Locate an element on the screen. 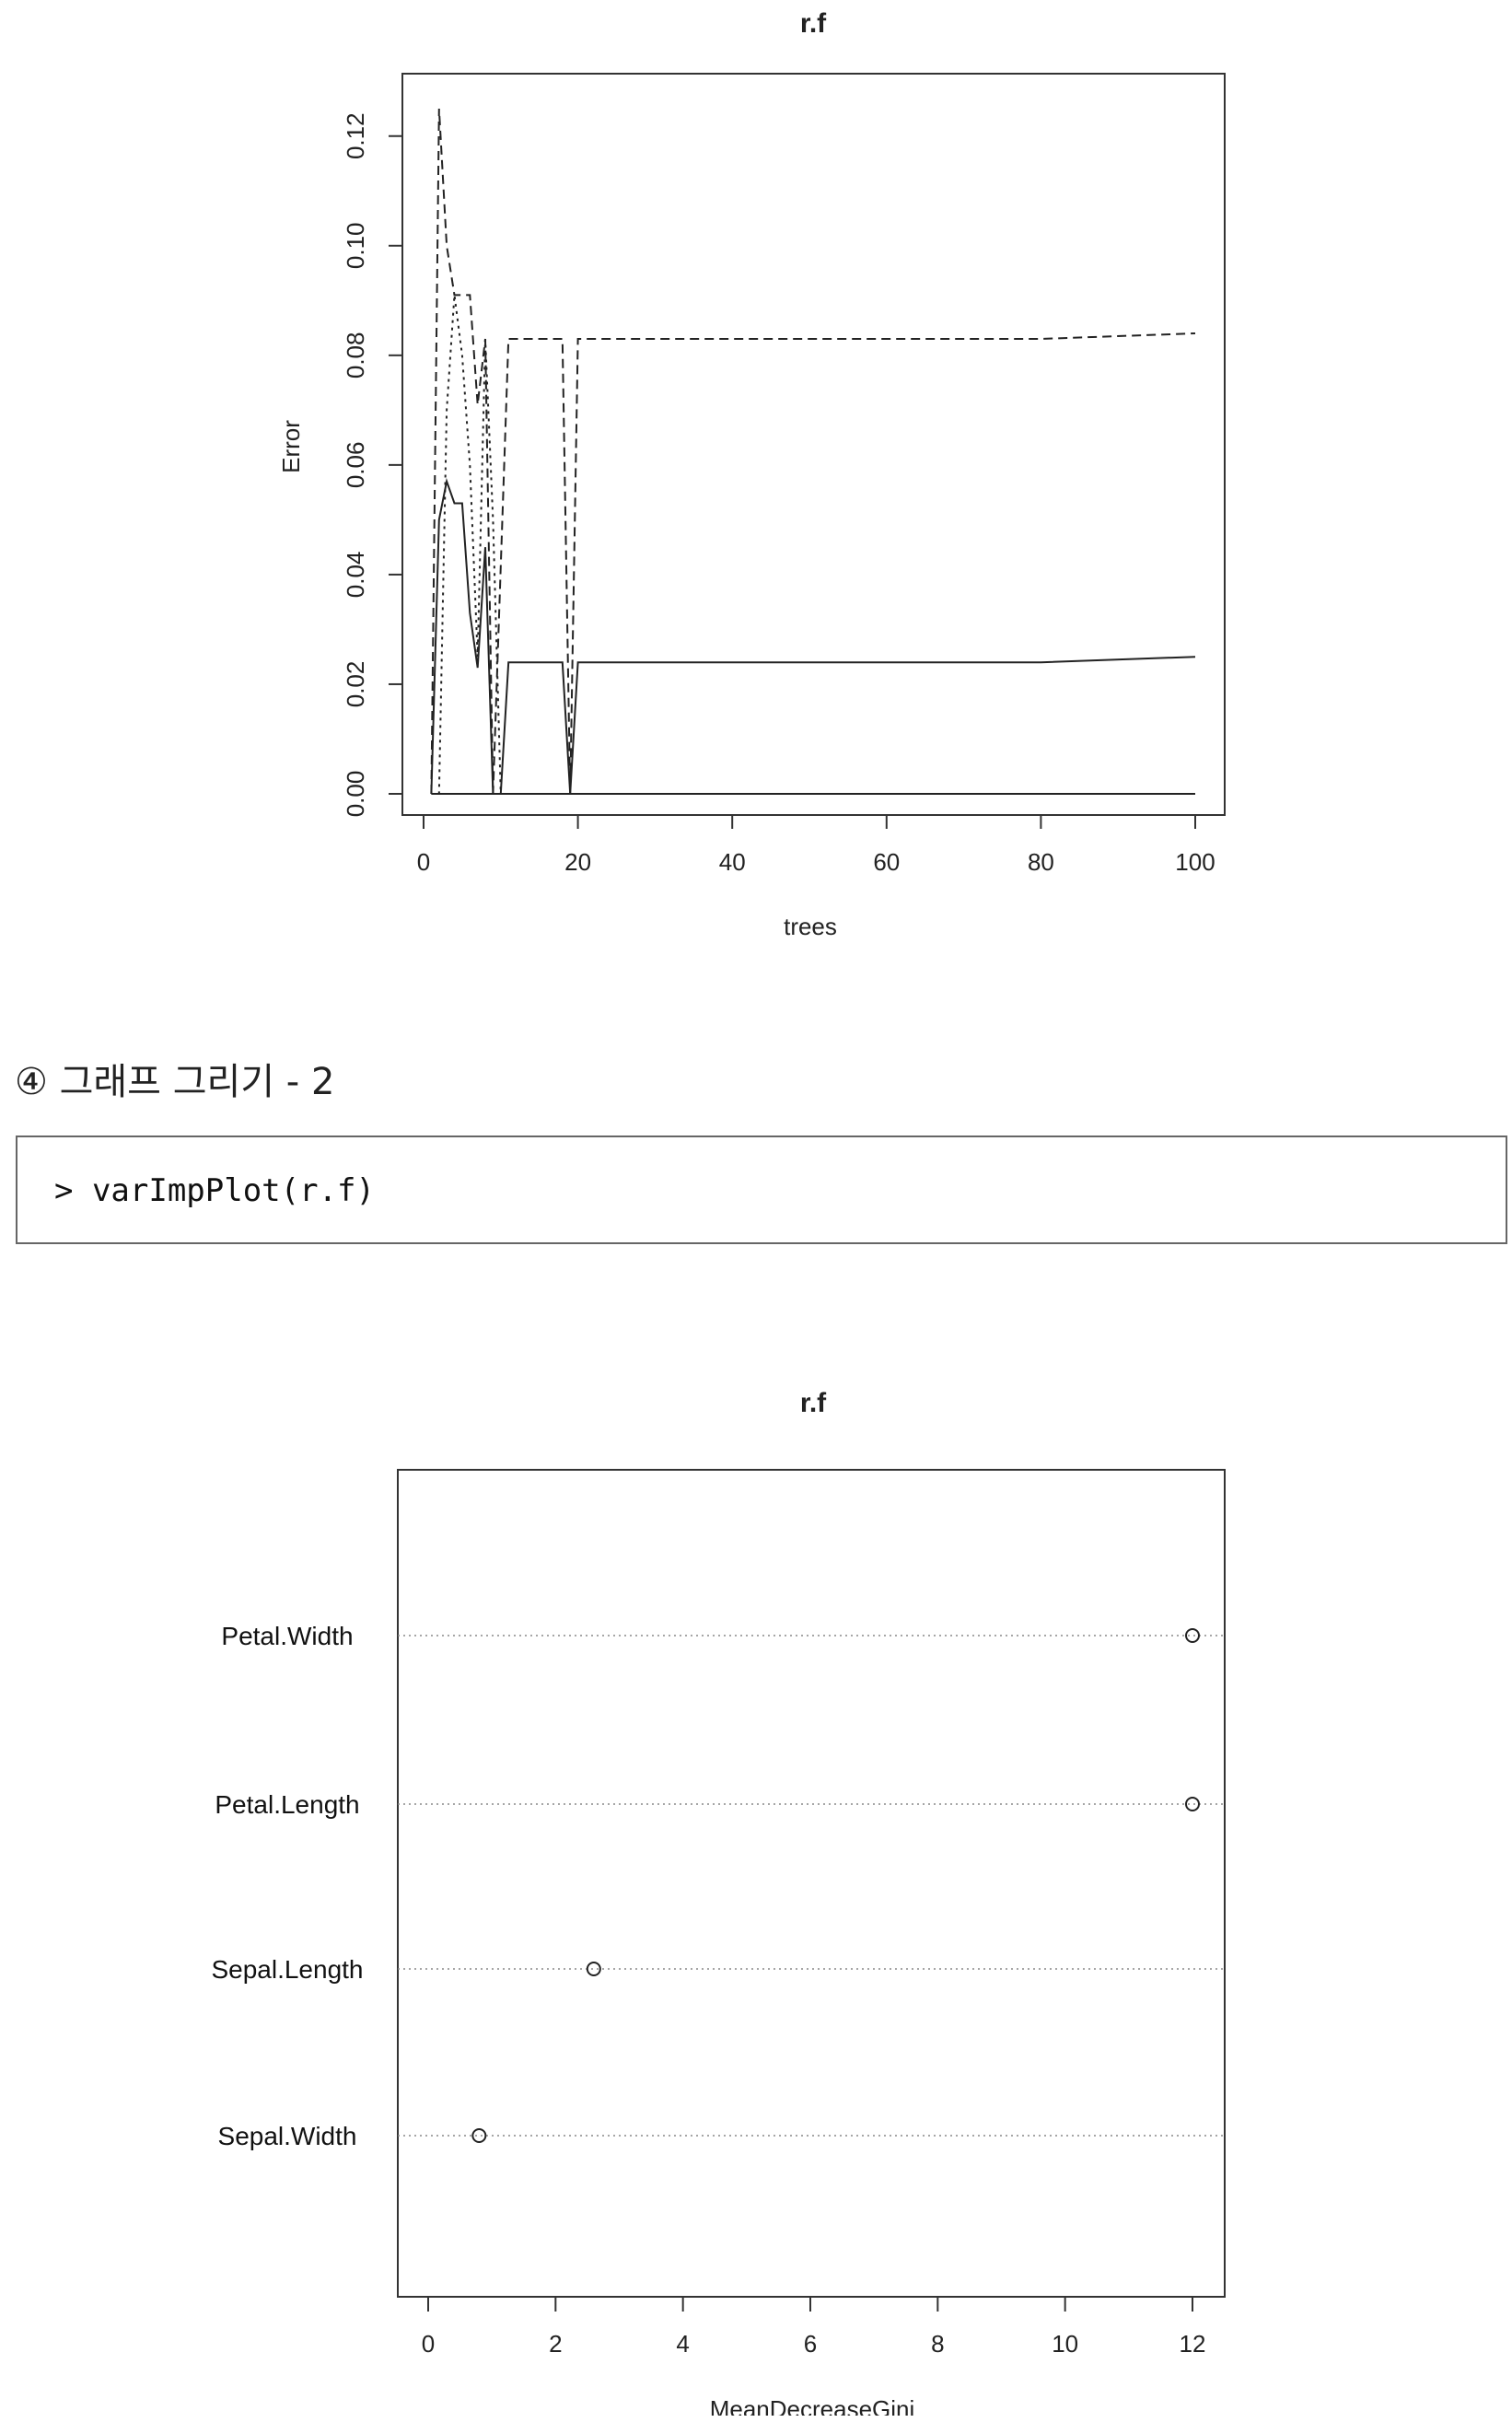 Image resolution: width=1512 pixels, height=2434 pixels. code-line: > varImpPlot(r.f) is located at coordinates (215, 1190).